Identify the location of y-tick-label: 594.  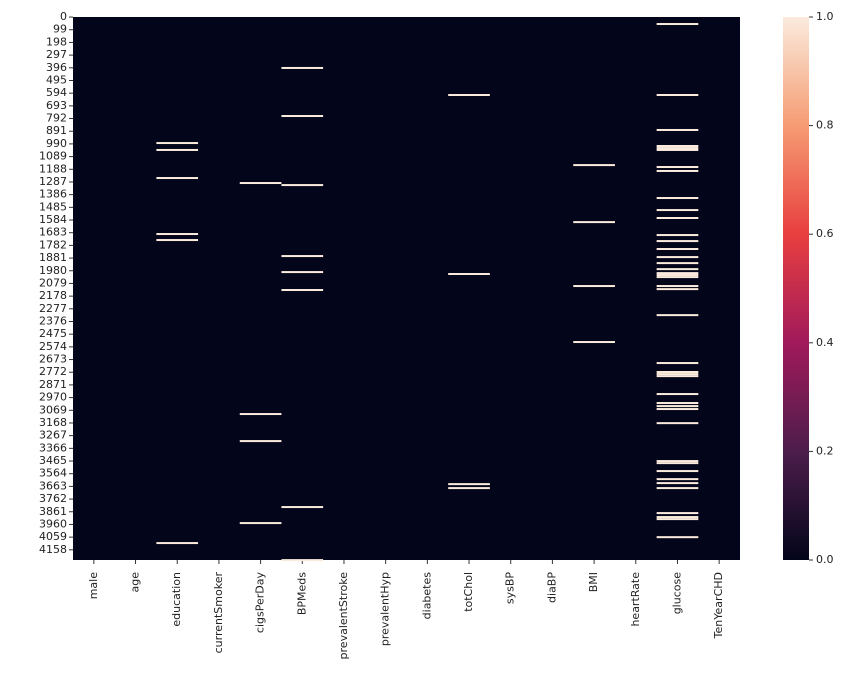
(56, 92).